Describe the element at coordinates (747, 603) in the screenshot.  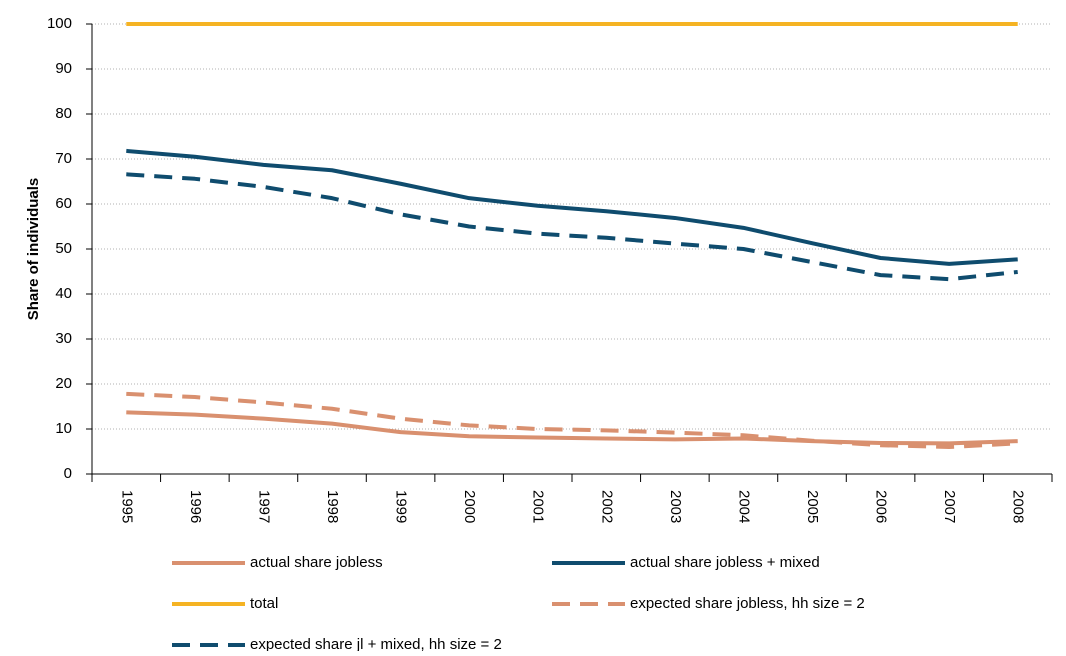
I see `legend-label: expected share jobless, hh size = 2` at that location.